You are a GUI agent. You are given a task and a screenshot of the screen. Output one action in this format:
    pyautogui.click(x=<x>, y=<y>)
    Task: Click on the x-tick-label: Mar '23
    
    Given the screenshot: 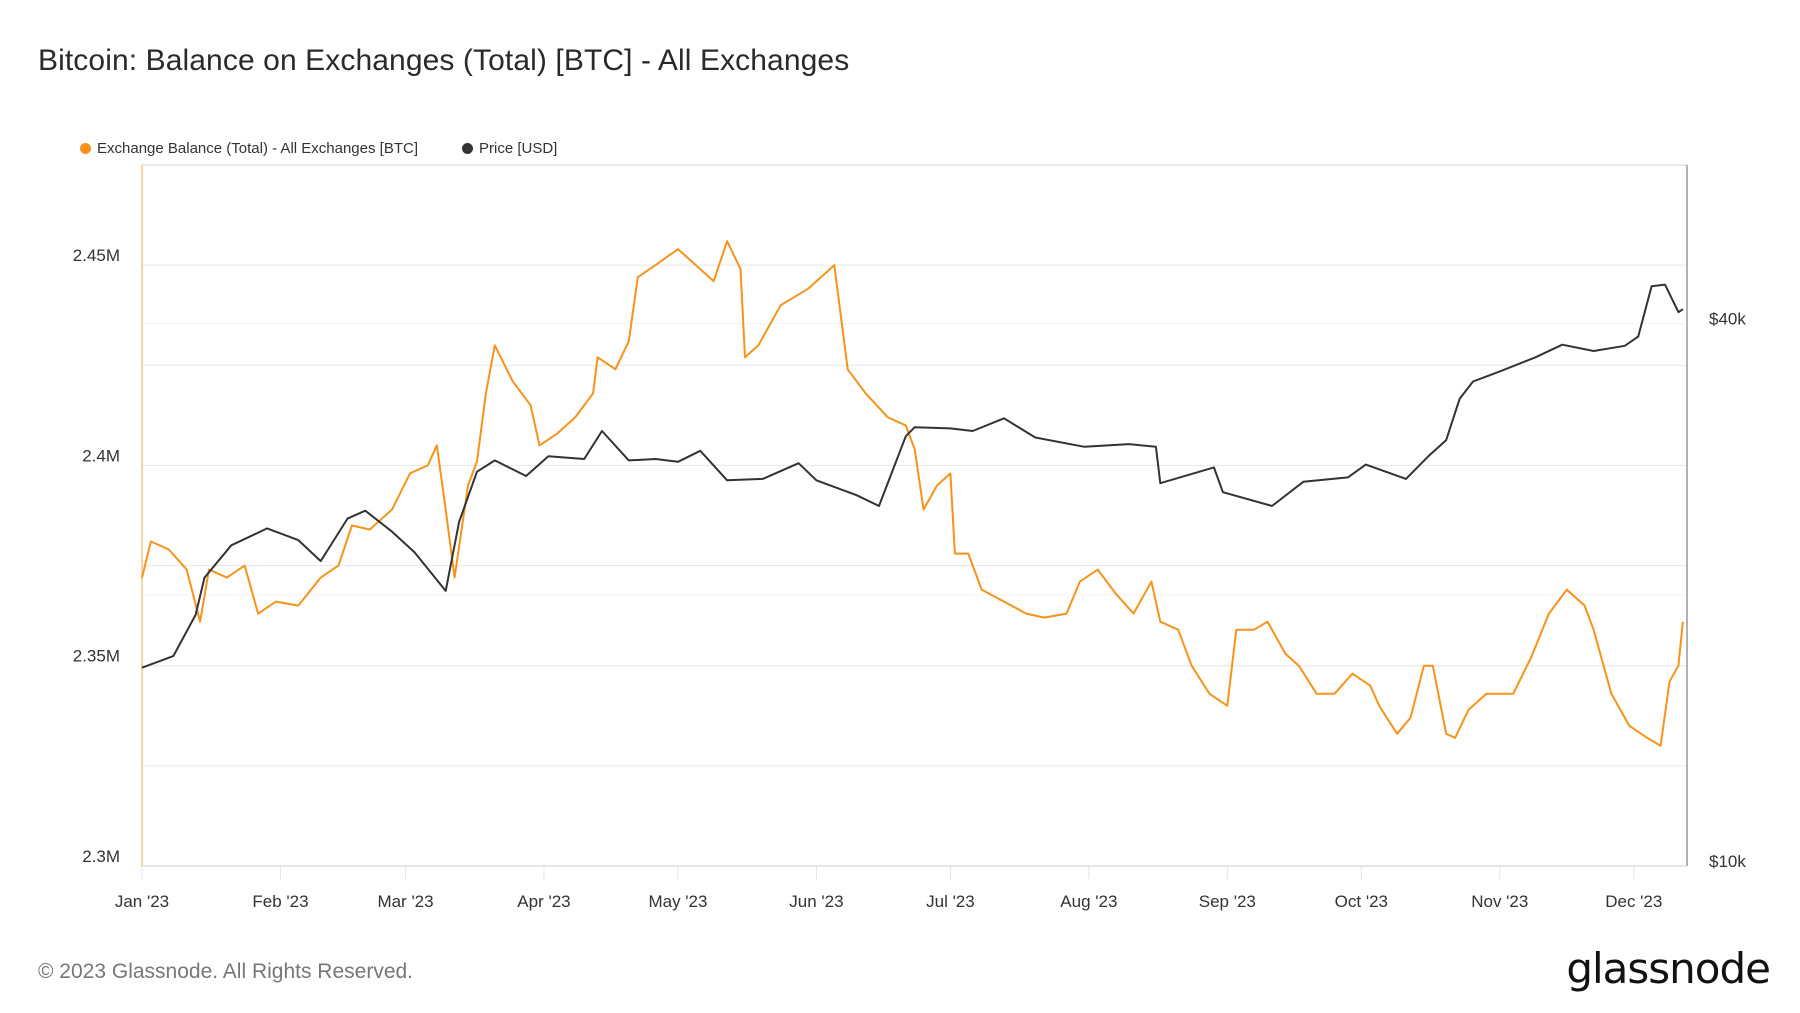 What is the action you would take?
    pyautogui.click(x=405, y=901)
    